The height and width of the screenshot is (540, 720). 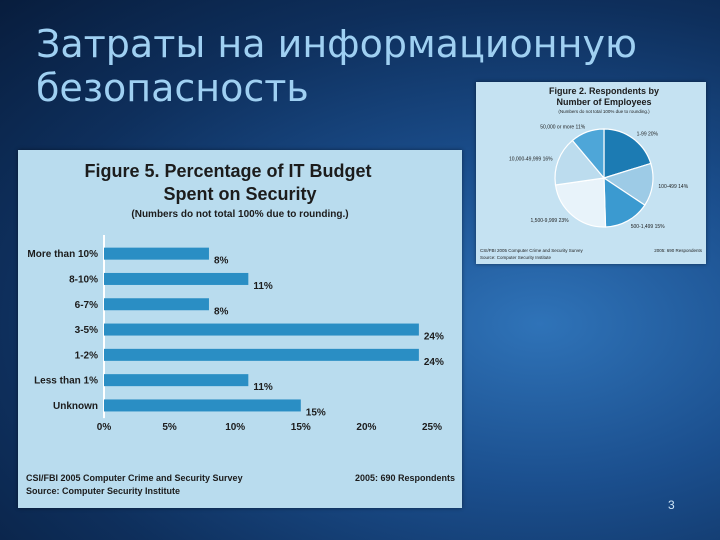 What do you see at coordinates (103, 491) in the screenshot?
I see `figure5-source-line2: Source: Computer Security Institute` at bounding box center [103, 491].